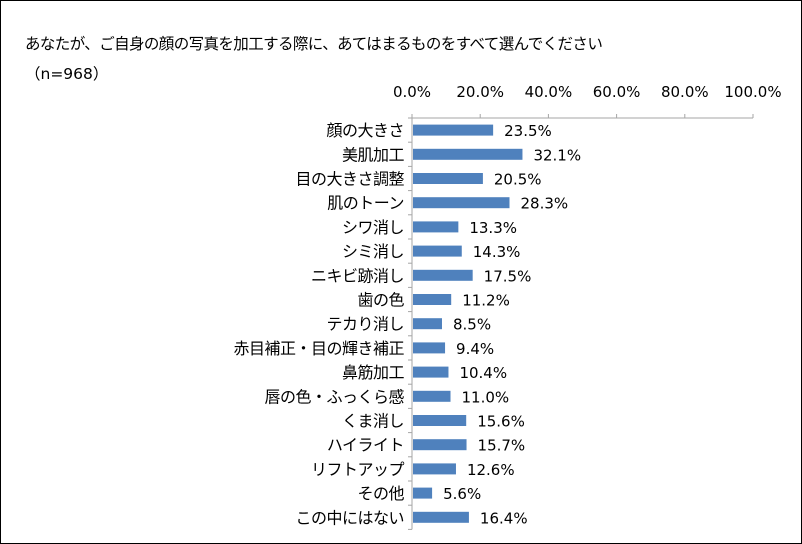 This screenshot has width=802, height=544. I want to click on category-label: 歯の色, so click(380, 300).